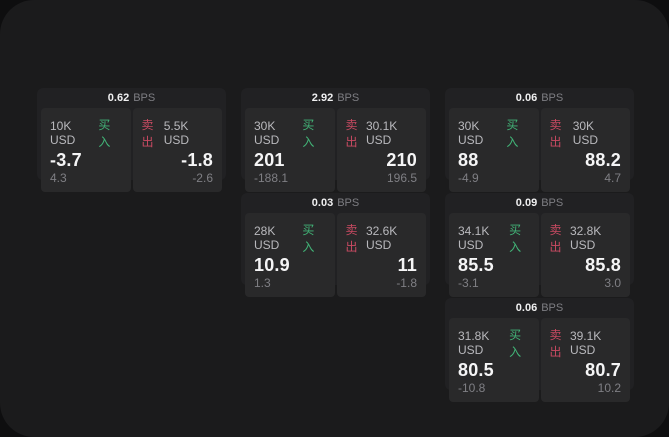 The image size is (669, 437). I want to click on sell-label-row: 卖出 32.6K USD, so click(382, 238).